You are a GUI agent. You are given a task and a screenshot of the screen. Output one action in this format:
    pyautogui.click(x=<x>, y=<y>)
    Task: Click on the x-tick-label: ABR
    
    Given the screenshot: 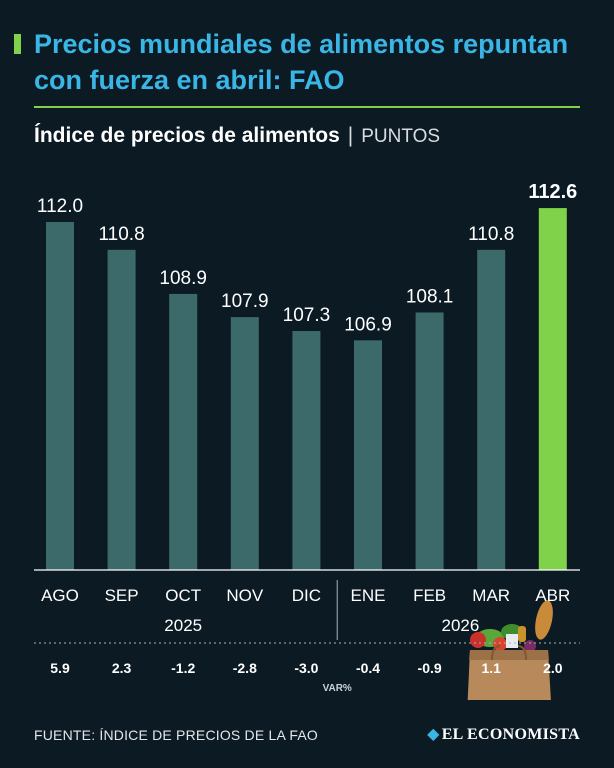 What is the action you would take?
    pyautogui.click(x=552, y=595)
    